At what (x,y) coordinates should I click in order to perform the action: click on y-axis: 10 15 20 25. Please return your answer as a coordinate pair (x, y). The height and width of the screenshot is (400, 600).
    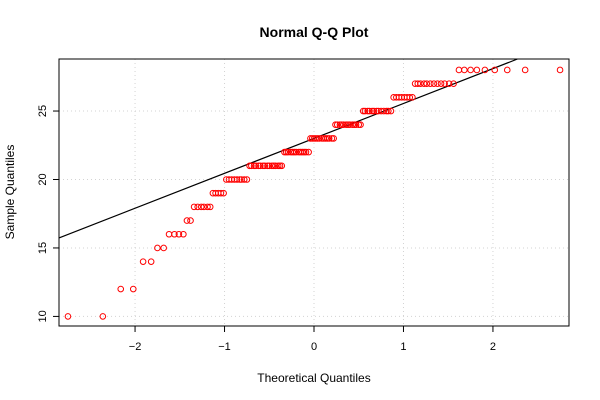
    Looking at the image, I should click on (48, 214).